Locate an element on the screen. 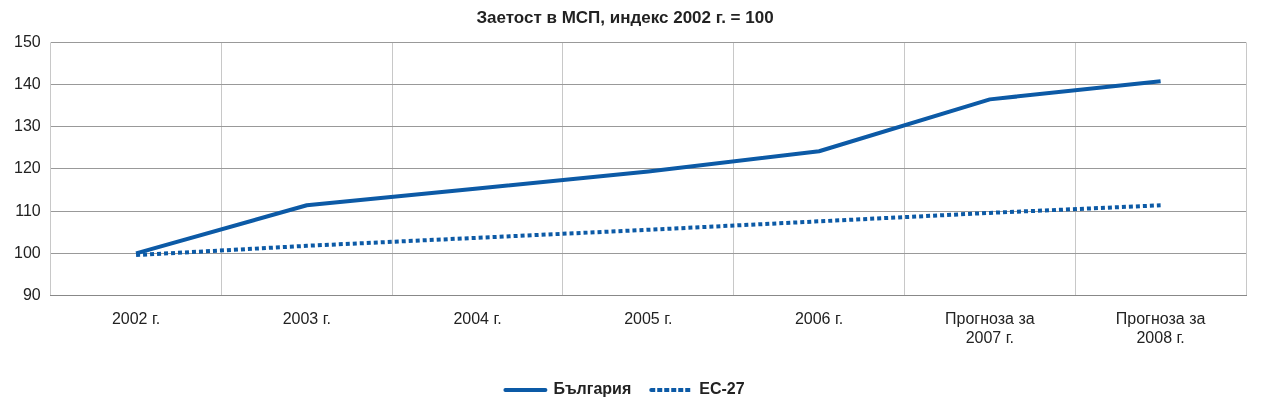 This screenshot has height=408, width=1266. y-tick-label: 90 is located at coordinates (31, 295).